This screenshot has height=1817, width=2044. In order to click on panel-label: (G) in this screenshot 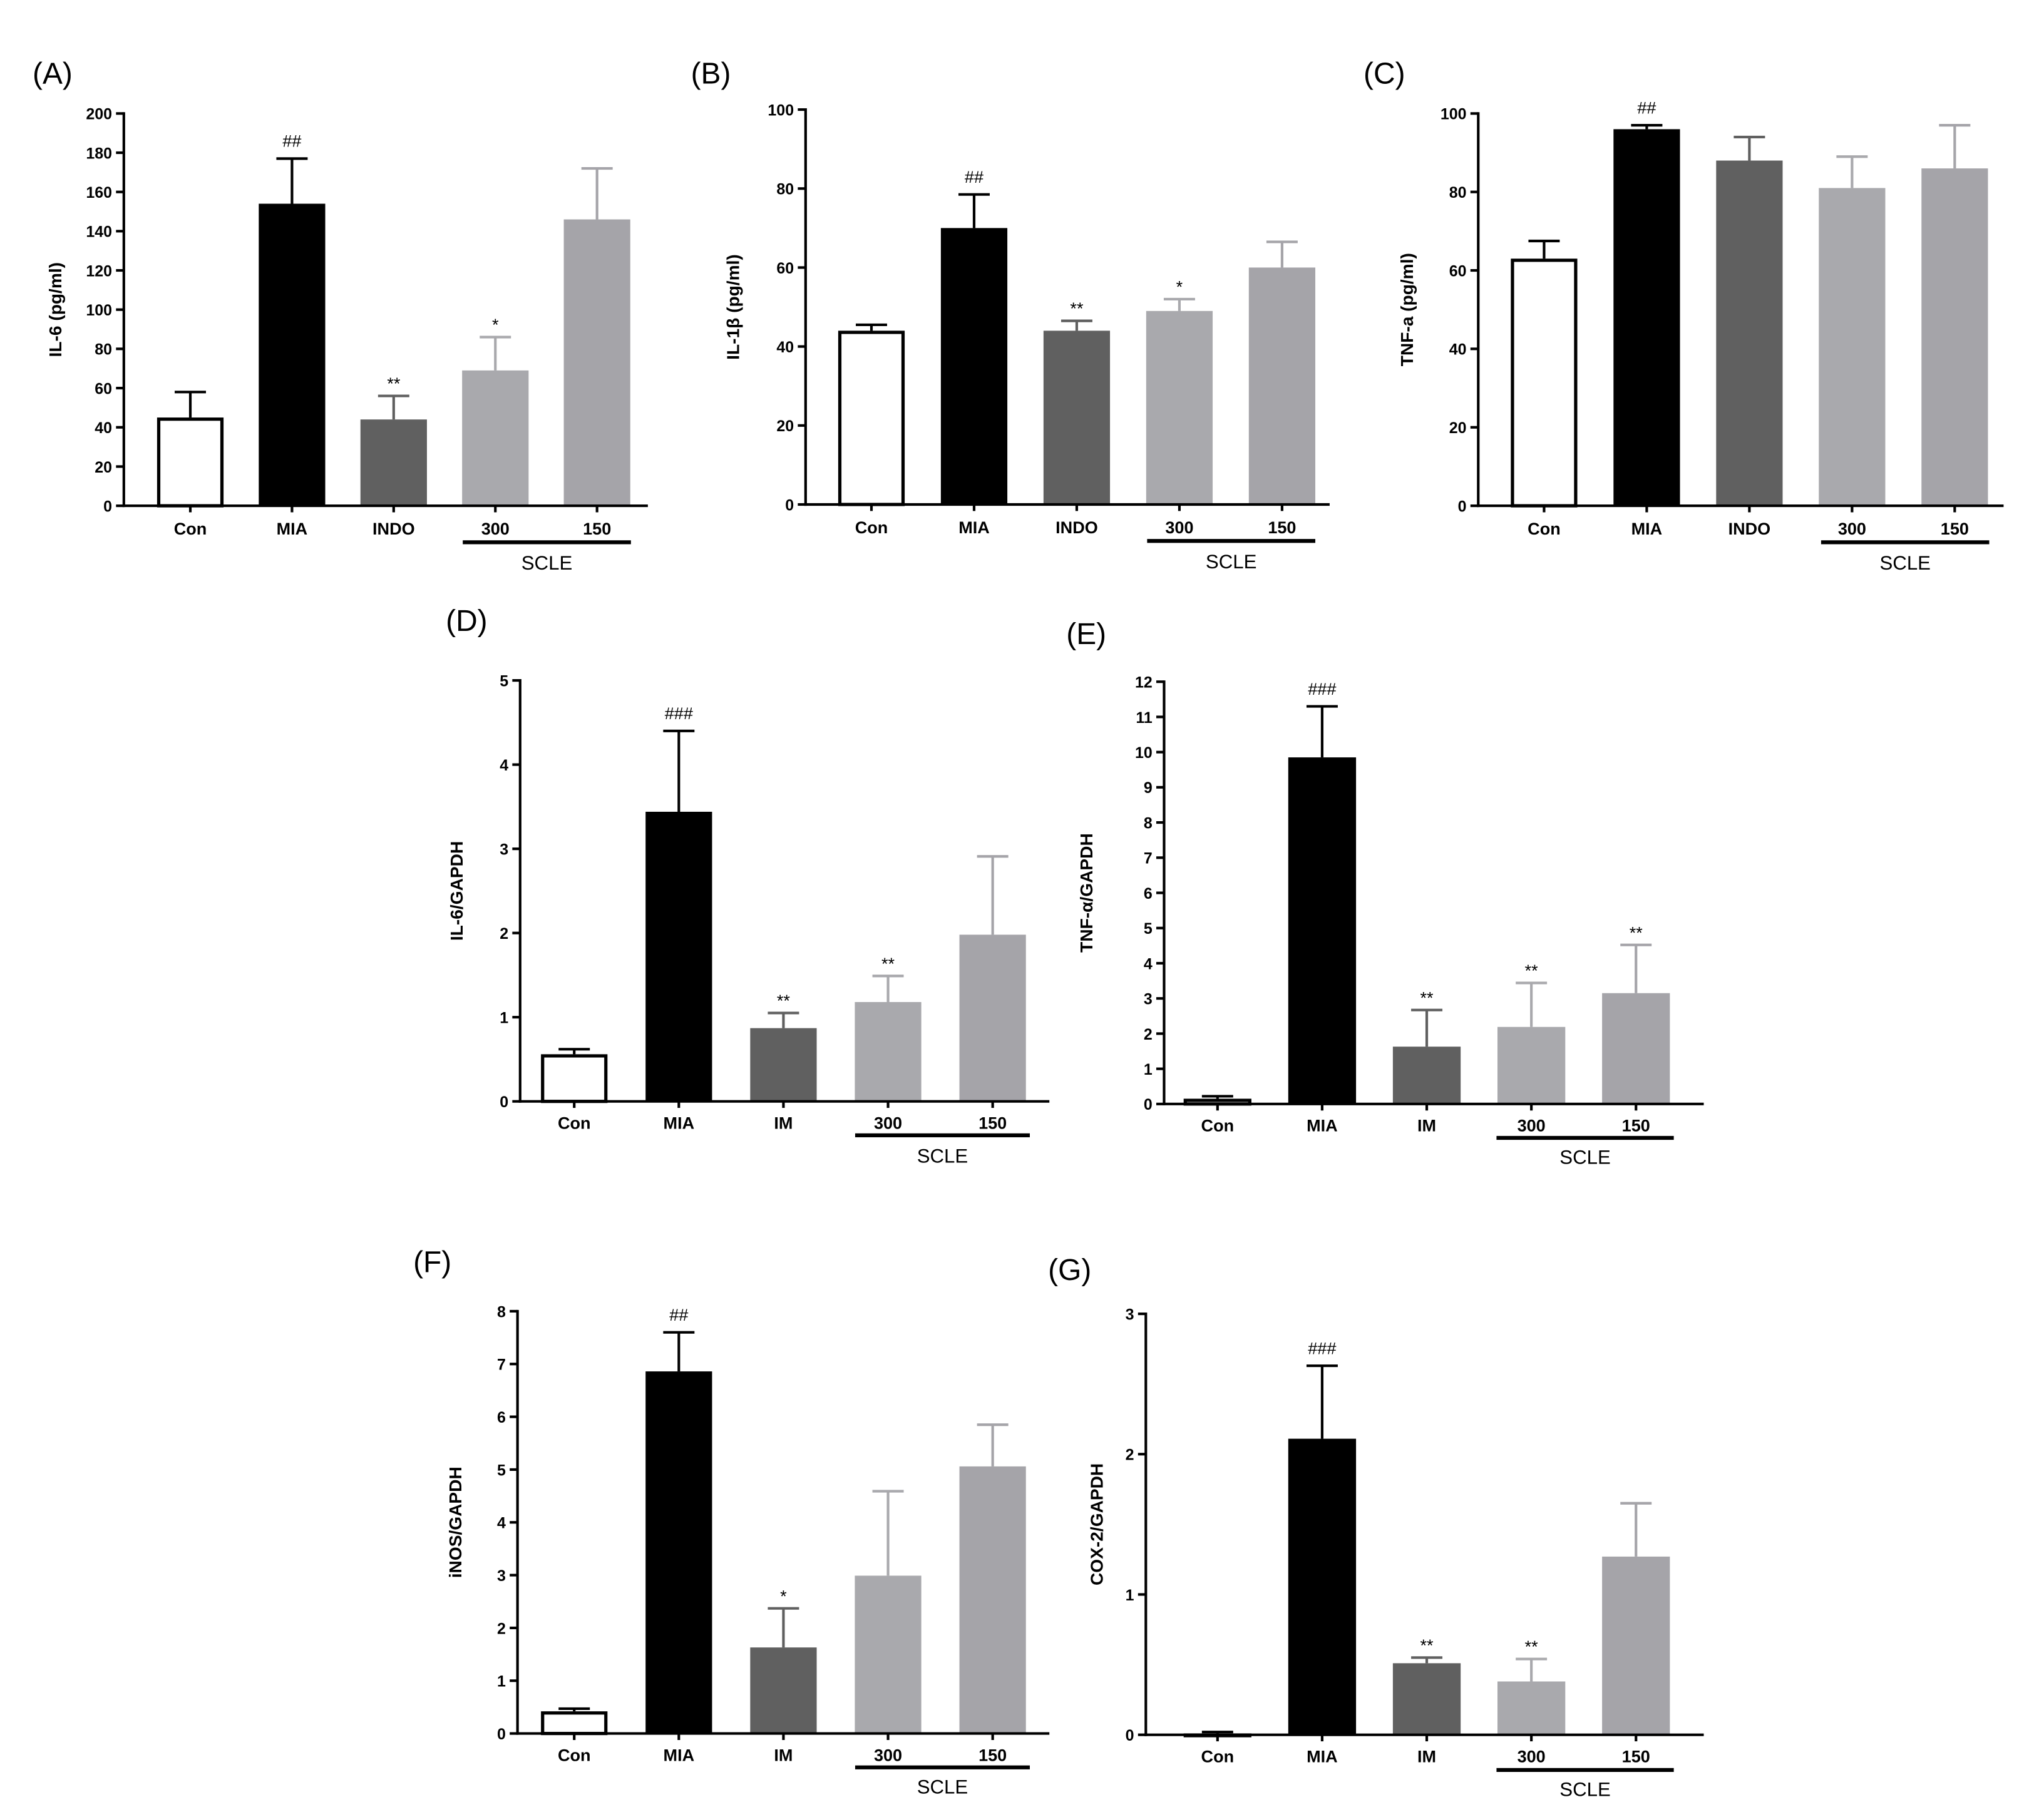, I will do `click(1069, 1270)`.